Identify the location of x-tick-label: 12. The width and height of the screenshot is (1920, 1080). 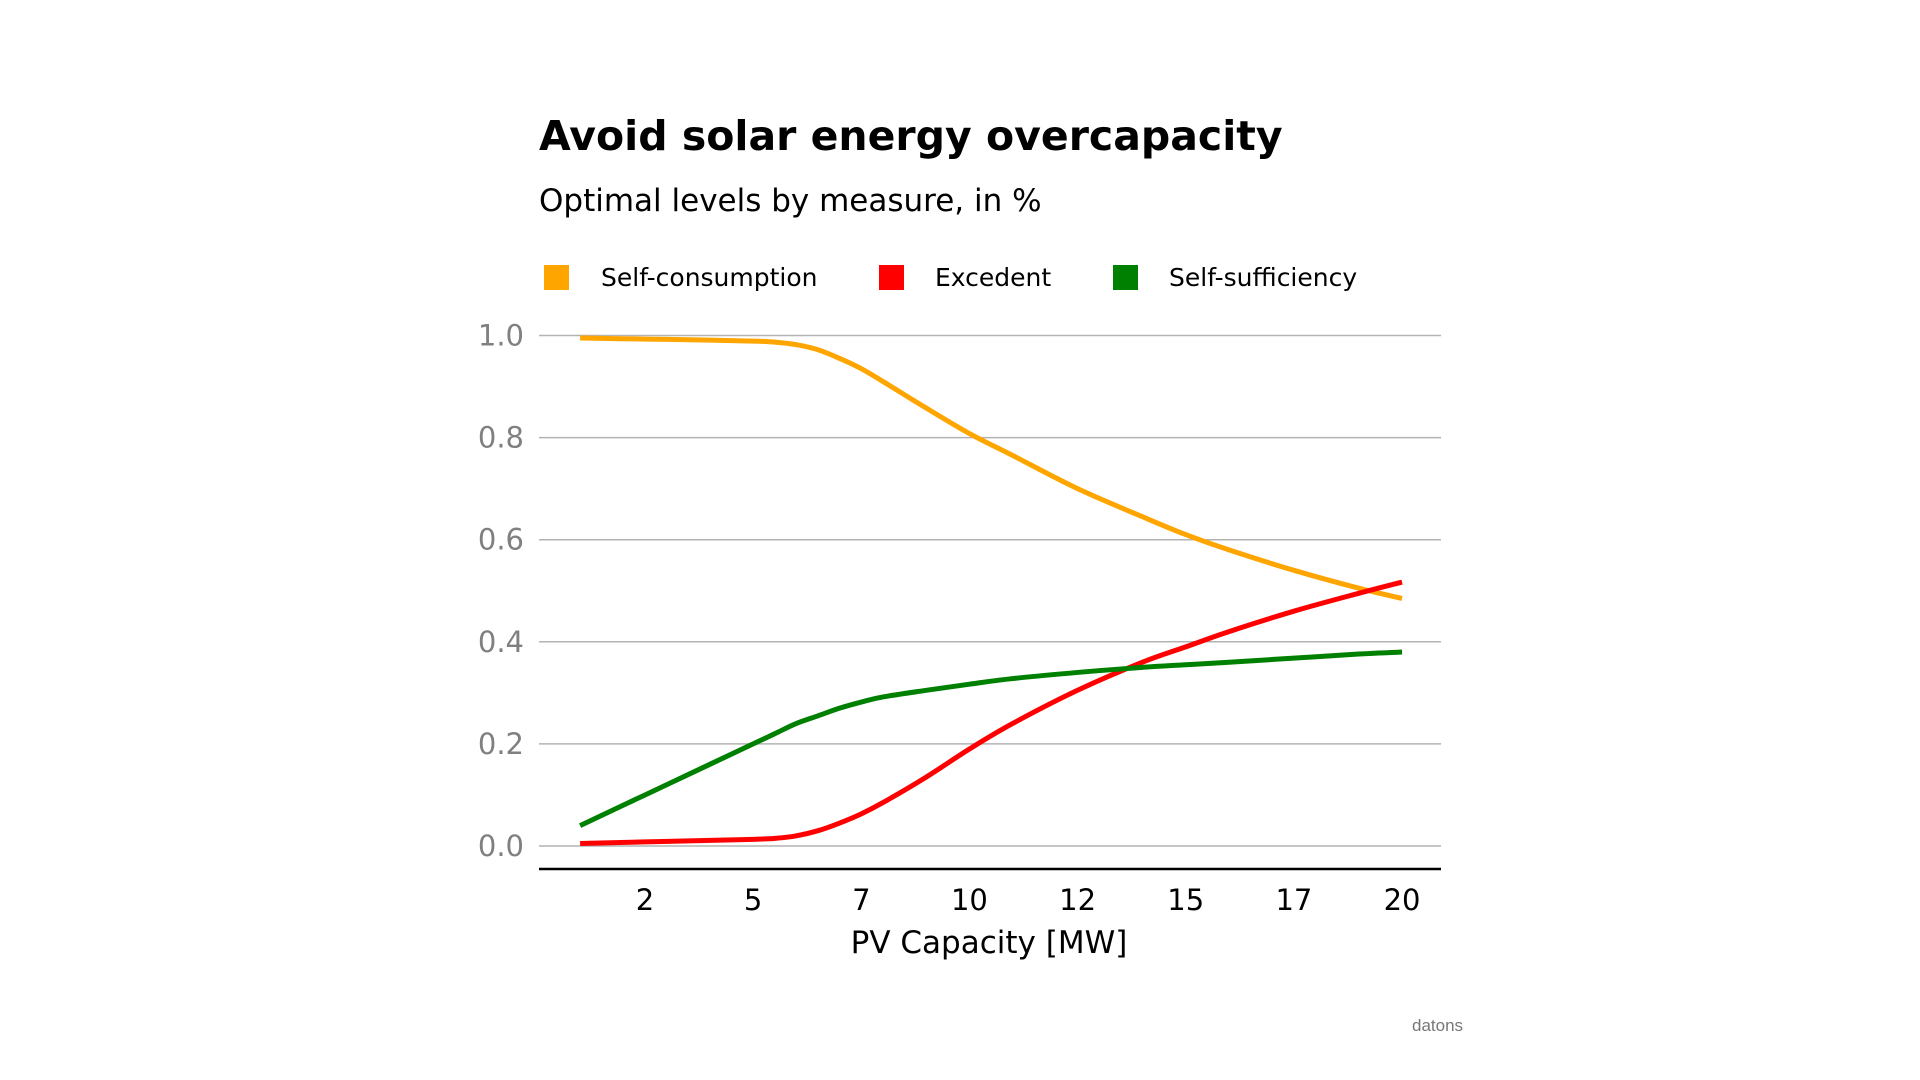
(1077, 900).